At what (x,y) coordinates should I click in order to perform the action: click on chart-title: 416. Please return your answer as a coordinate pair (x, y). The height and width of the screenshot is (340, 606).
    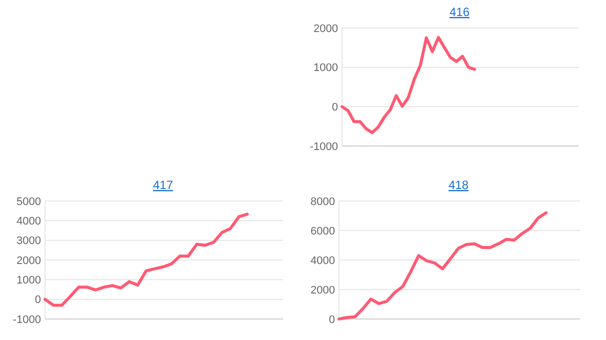
    Looking at the image, I should click on (459, 12).